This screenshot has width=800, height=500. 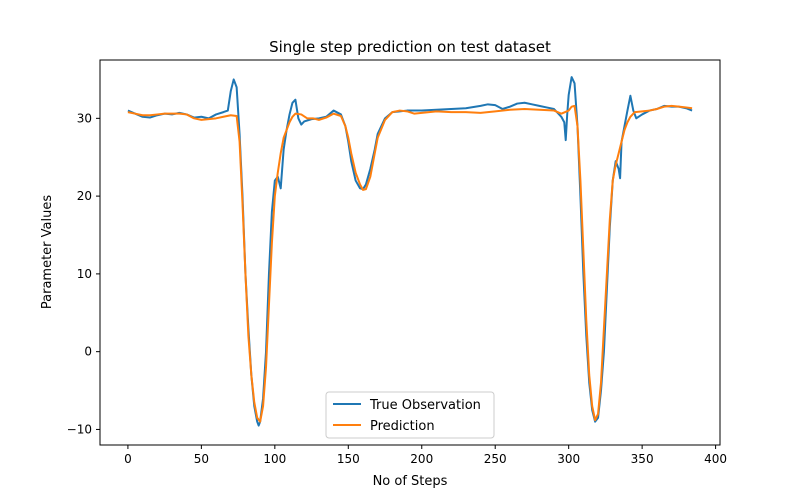 I want to click on y-tick-label: 10, so click(x=84, y=274).